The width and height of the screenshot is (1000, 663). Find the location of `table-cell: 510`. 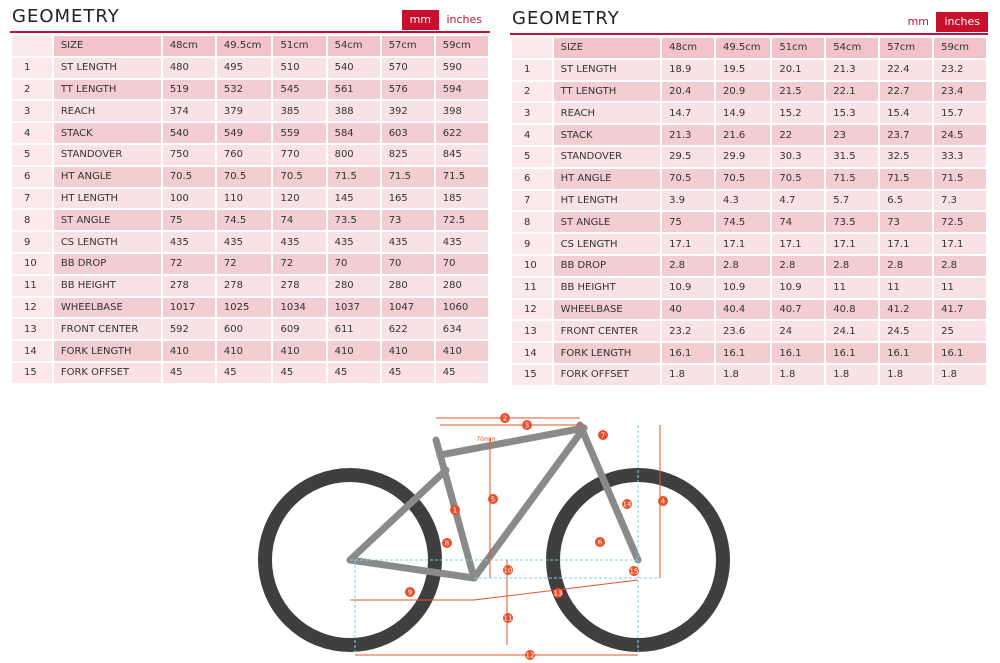

table-cell: 510 is located at coordinates (299, 67).